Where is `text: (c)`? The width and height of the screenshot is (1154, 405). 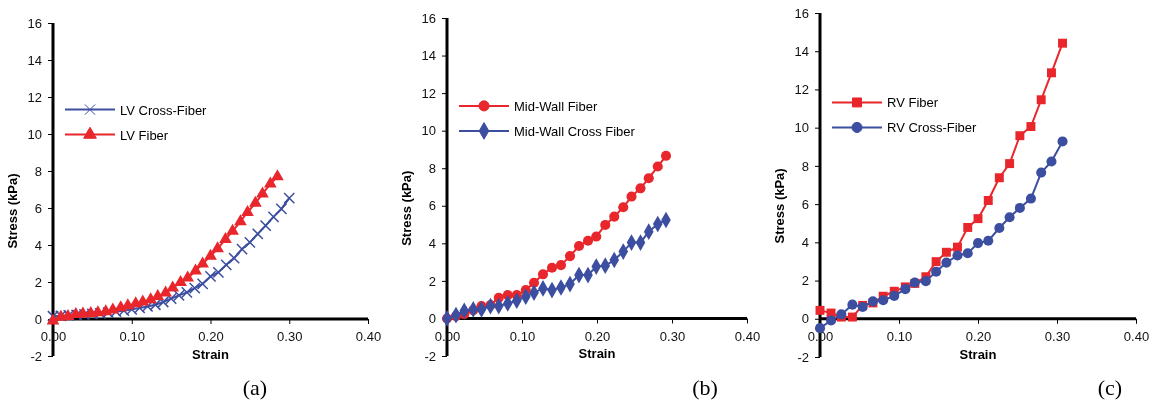 text: (c) is located at coordinates (1110, 387).